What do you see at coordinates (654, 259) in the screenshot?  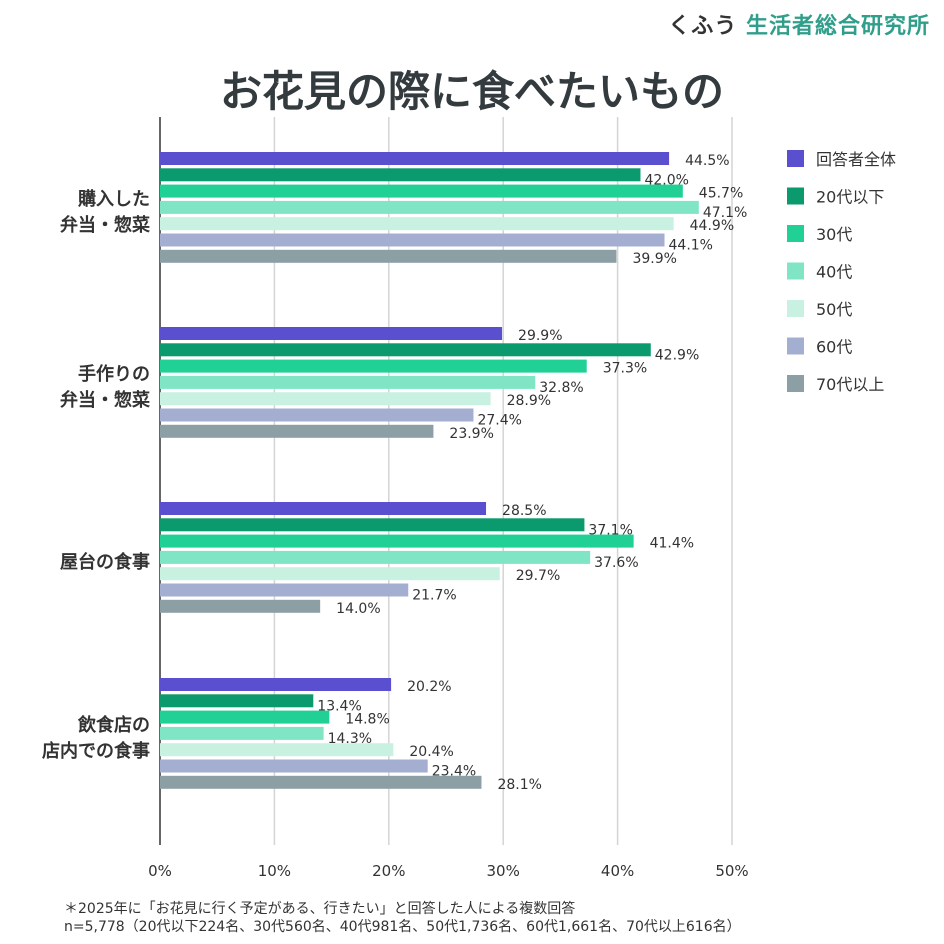 I see `data-label: 39.9%` at bounding box center [654, 259].